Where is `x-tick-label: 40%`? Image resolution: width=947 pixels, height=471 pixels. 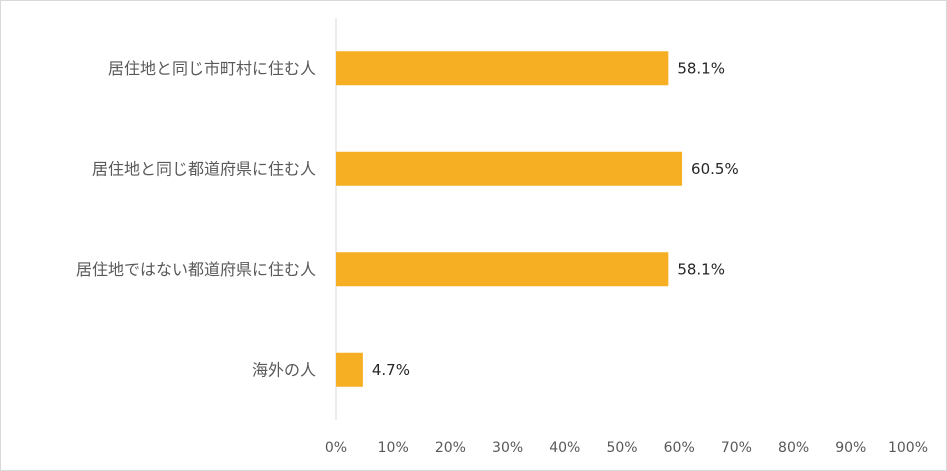
x-tick-label: 40% is located at coordinates (564, 448).